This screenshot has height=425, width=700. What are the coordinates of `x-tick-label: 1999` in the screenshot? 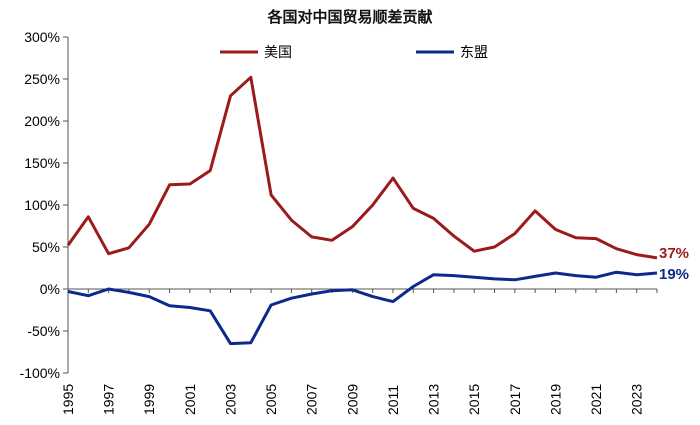 It's located at (149, 399).